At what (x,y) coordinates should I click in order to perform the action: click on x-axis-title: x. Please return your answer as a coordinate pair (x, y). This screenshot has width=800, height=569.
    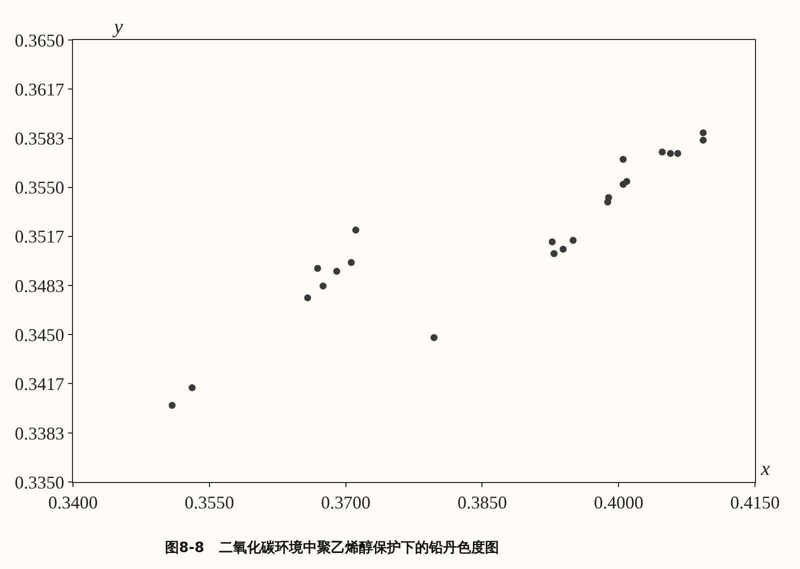
    Looking at the image, I should click on (765, 469).